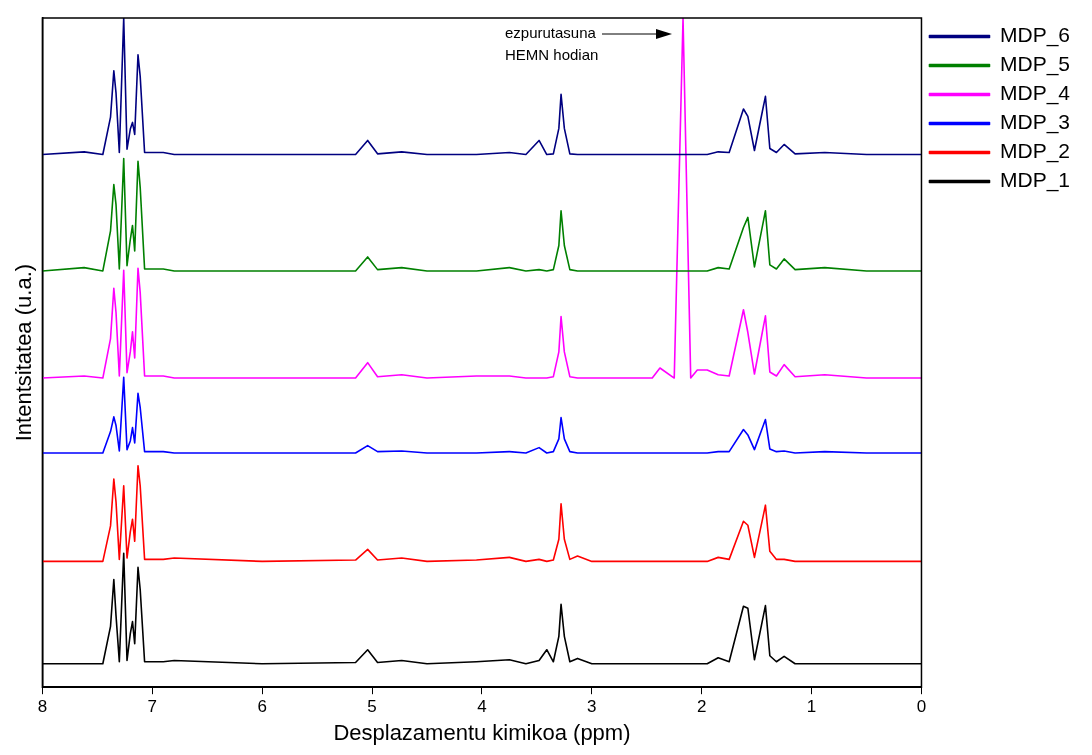 This screenshot has width=1092, height=755. I want to click on legend-label: MDP_1, so click(1035, 180).